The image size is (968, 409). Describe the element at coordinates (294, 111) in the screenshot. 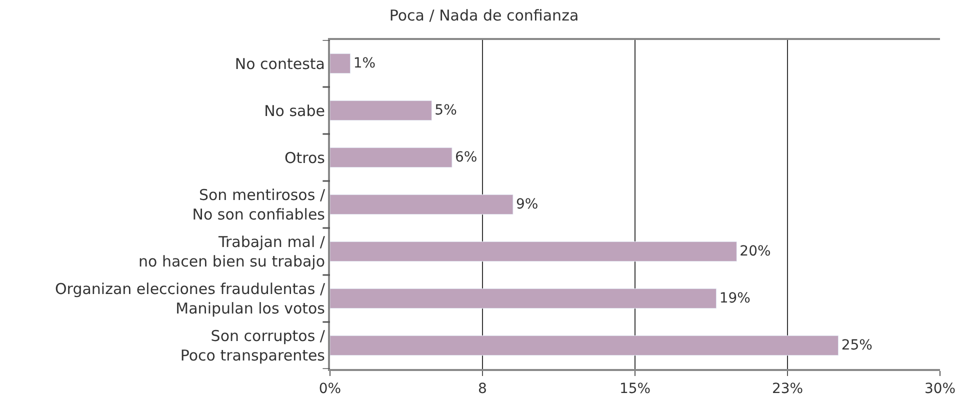

I see `y-tick-label: No sabe` at that location.